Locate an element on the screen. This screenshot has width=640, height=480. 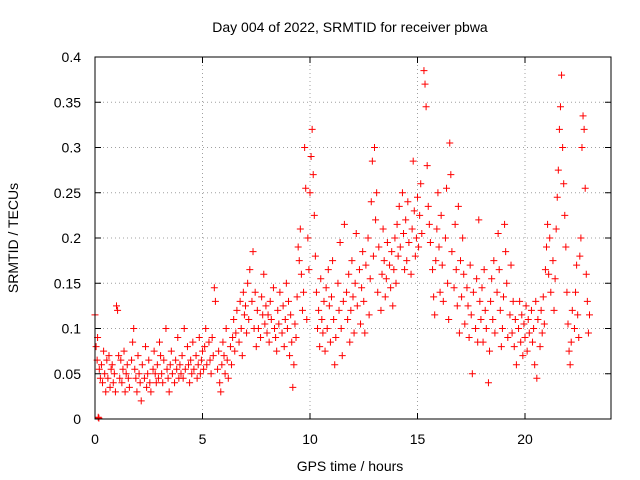
x-axis-label: GPS time / hours is located at coordinates (350, 466).